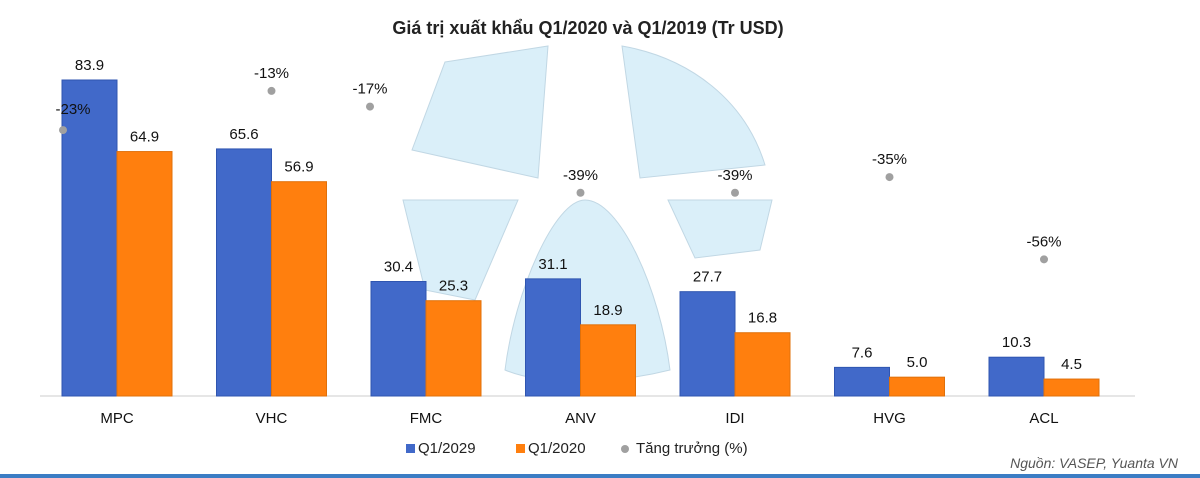  Describe the element at coordinates (298, 167) in the screenshot. I see `data-label-vhc-series-1: 56.9` at that location.